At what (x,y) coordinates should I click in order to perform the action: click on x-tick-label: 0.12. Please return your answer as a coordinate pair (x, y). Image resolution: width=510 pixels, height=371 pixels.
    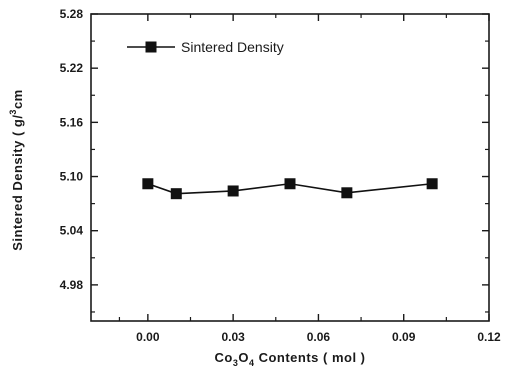
    Looking at the image, I should click on (489, 337).